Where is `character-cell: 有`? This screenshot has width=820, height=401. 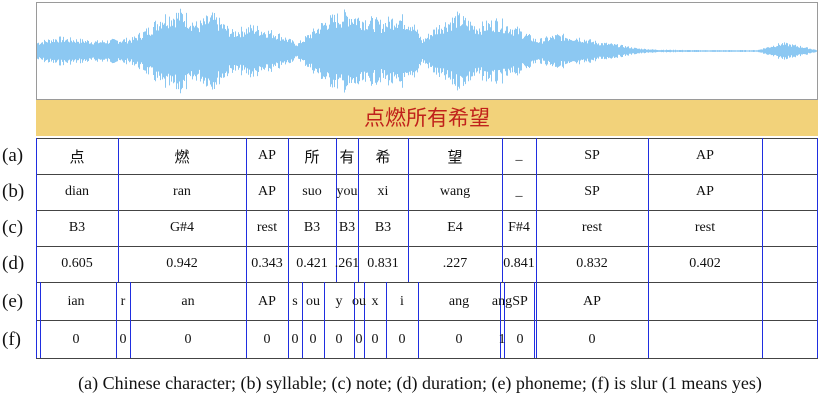 character-cell: 有 is located at coordinates (347, 156).